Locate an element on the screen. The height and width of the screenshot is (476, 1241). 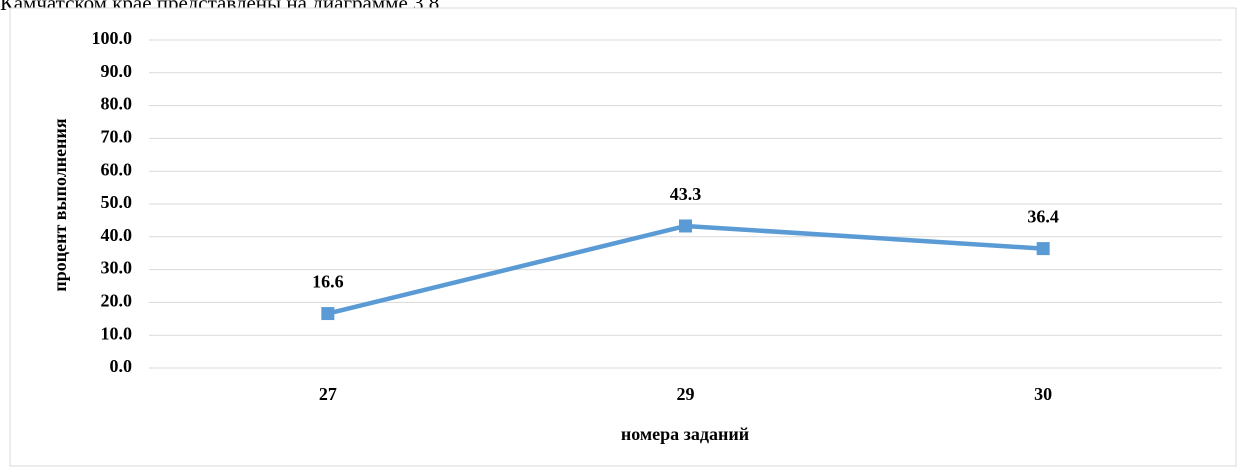
data-label: 36.4 is located at coordinates (1043, 217).